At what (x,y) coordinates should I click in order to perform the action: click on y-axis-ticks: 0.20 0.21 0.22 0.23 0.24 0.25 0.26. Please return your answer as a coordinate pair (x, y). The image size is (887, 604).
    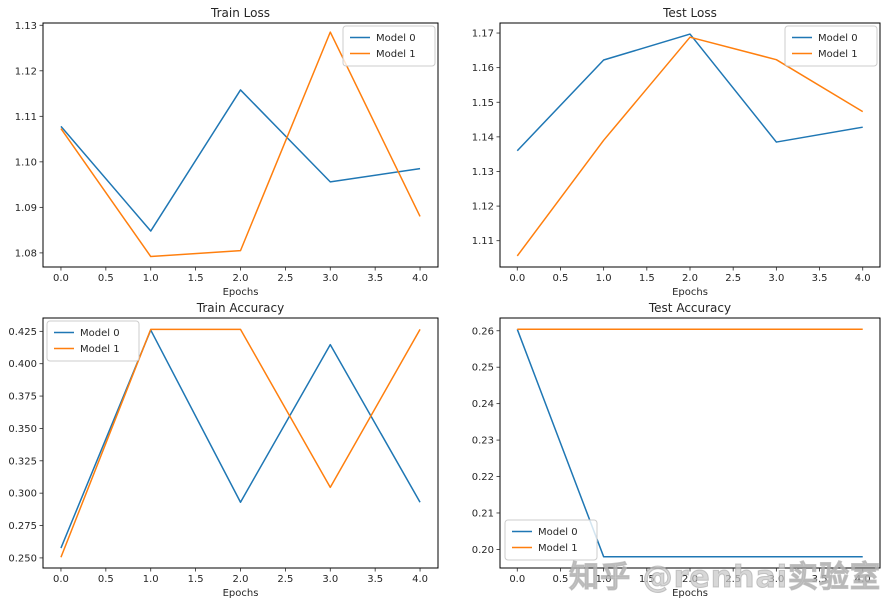
    Looking at the image, I should click on (486, 441).